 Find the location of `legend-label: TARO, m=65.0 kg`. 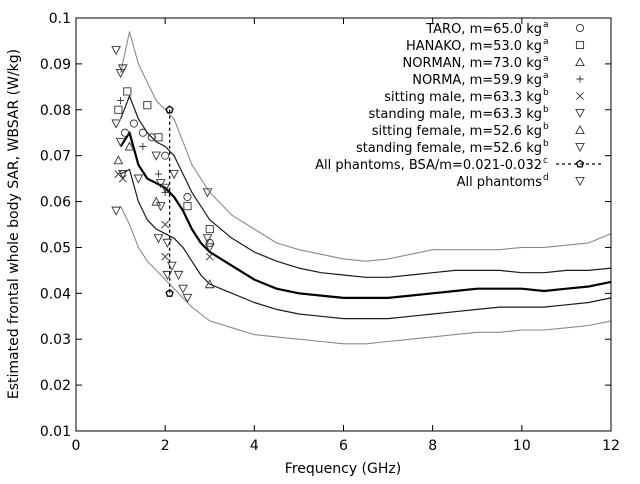

legend-label: TARO, m=65.0 kg is located at coordinates (483, 29).